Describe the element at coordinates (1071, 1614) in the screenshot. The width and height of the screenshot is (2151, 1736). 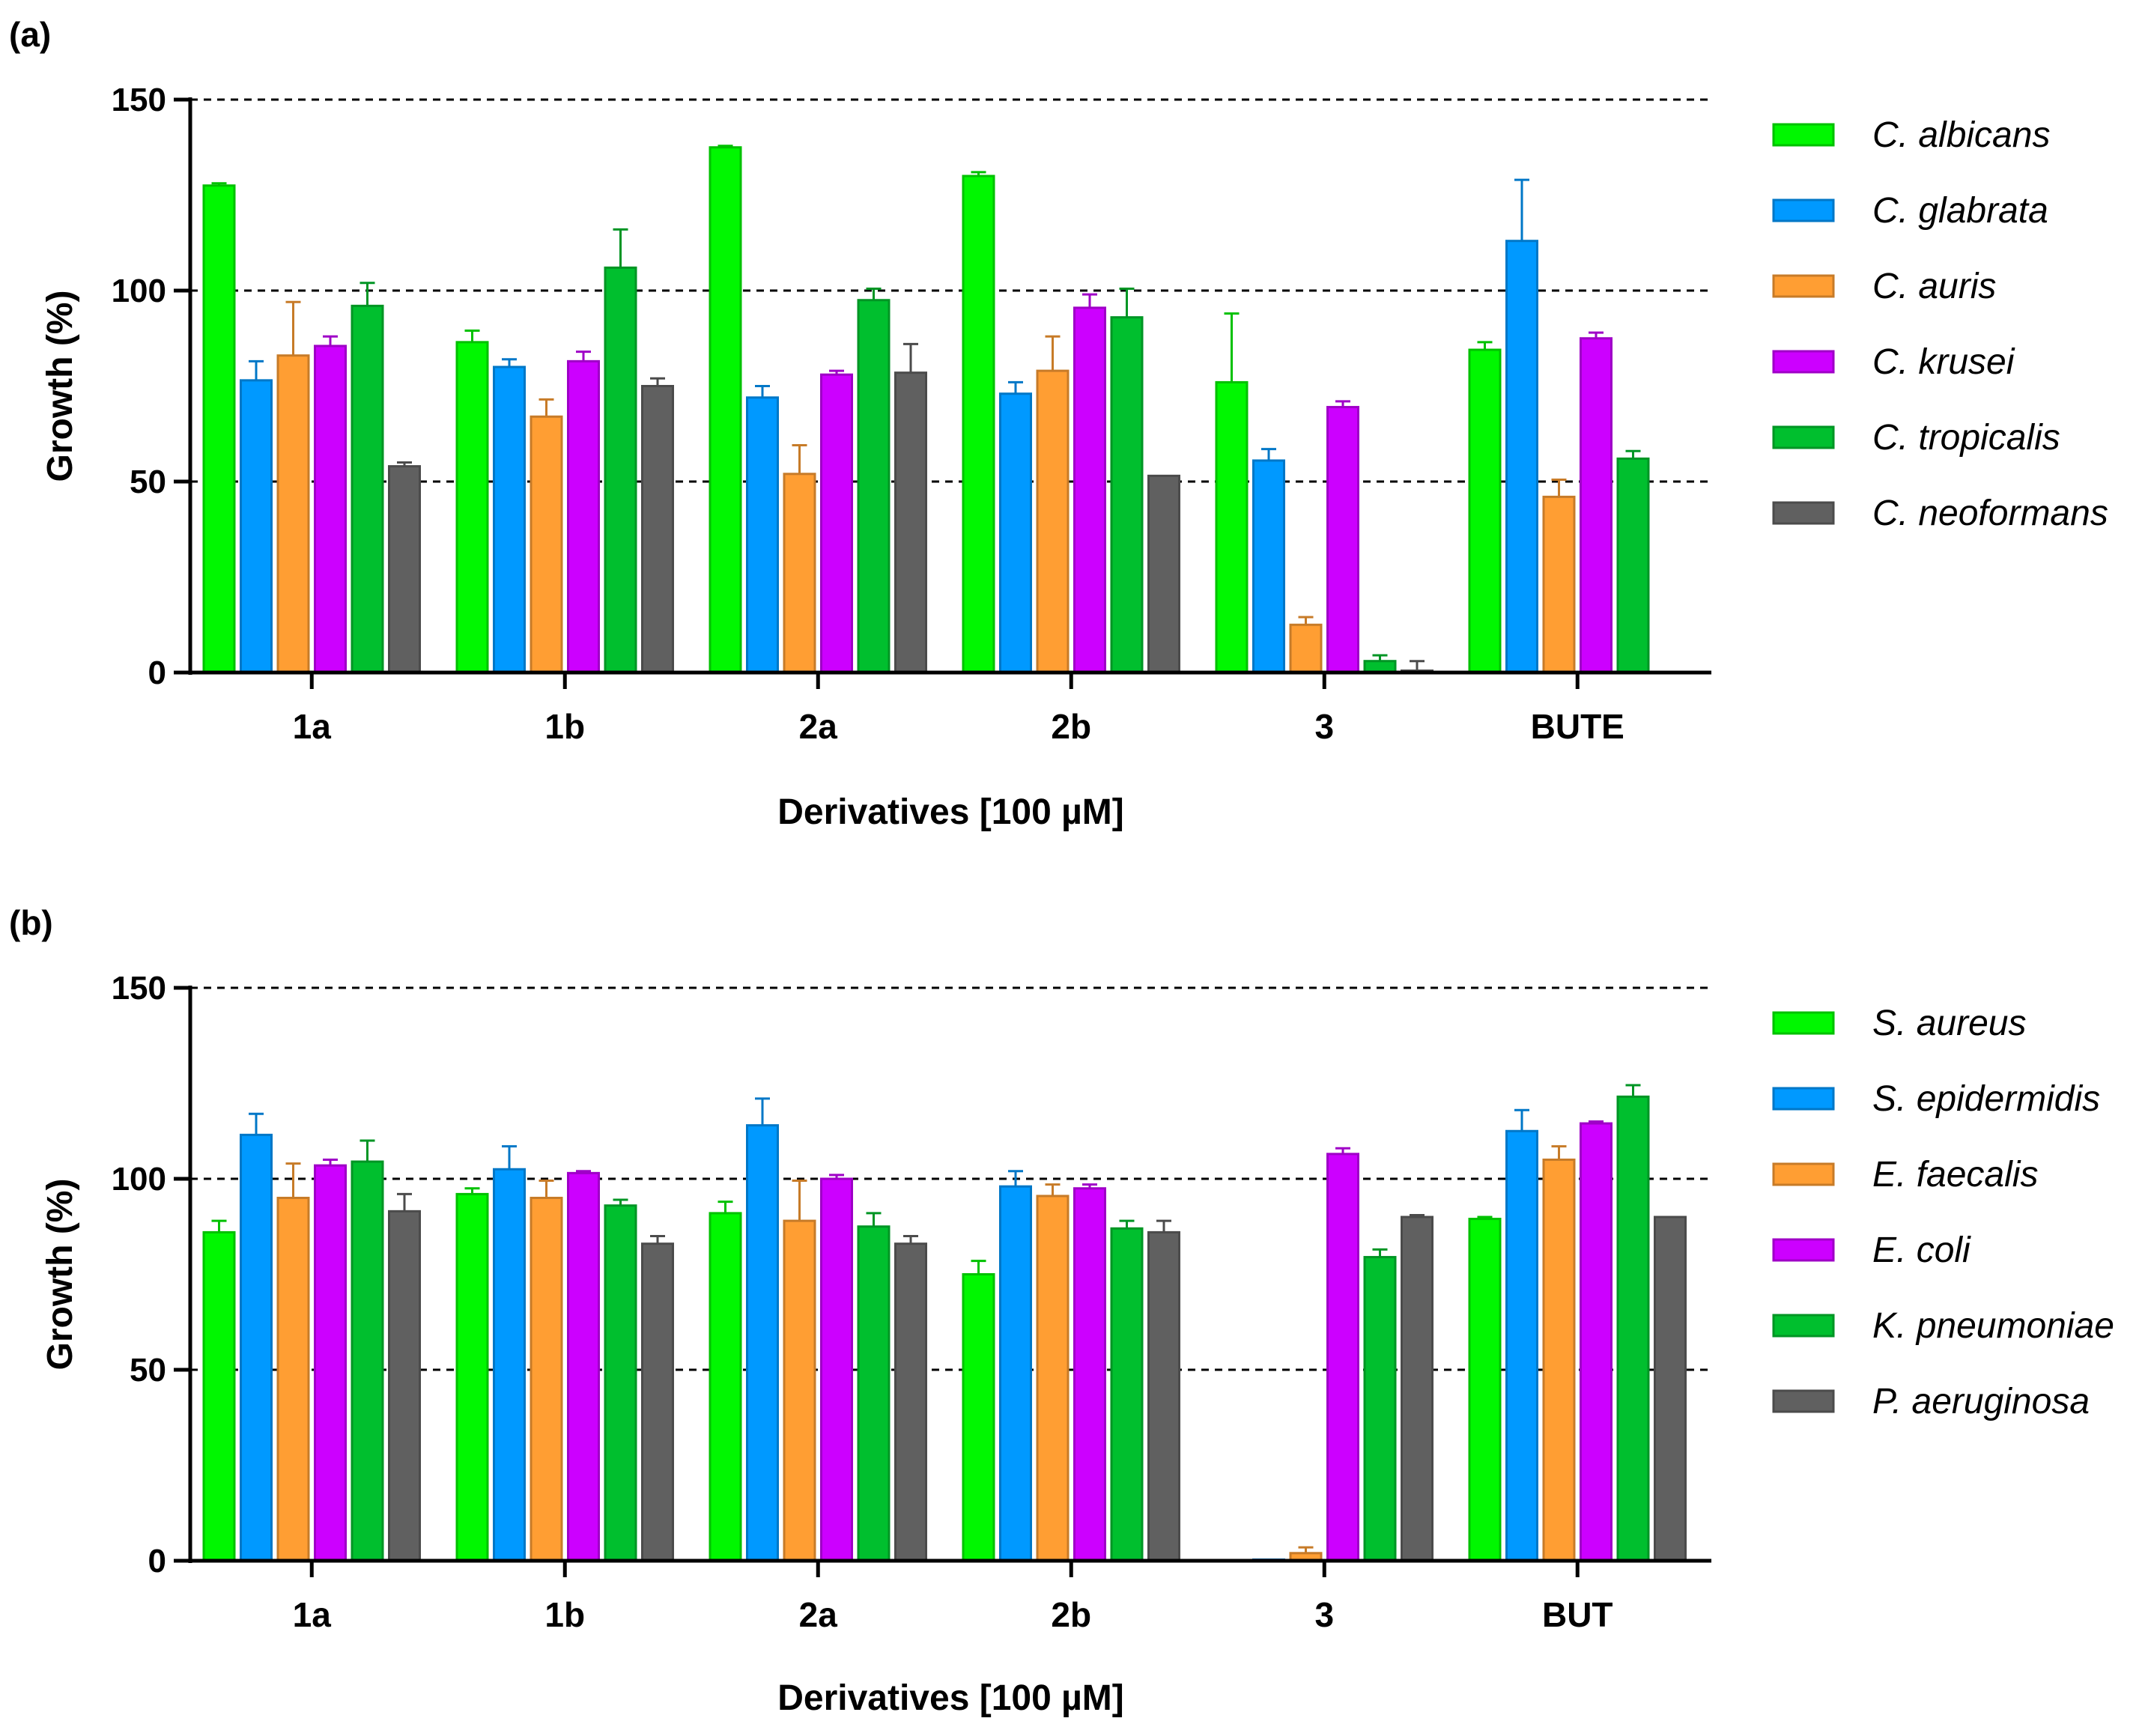
I see `x-tick-label: 2b` at that location.